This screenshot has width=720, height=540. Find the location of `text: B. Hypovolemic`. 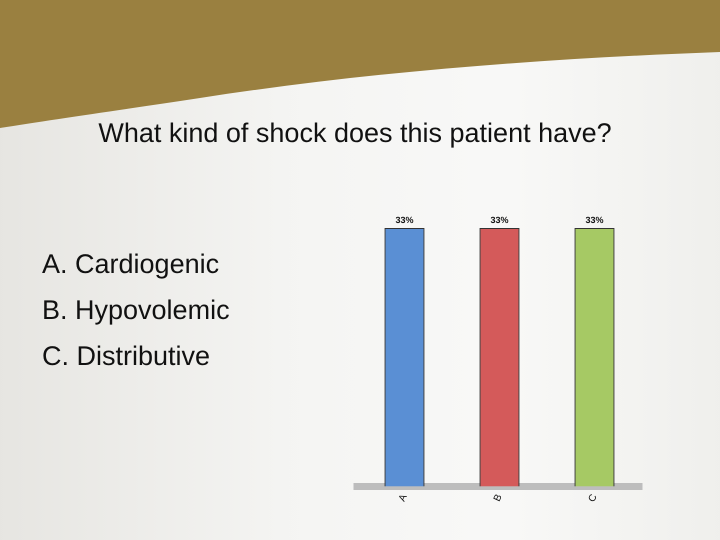

text: B. Hypovolemic is located at coordinates (136, 310).